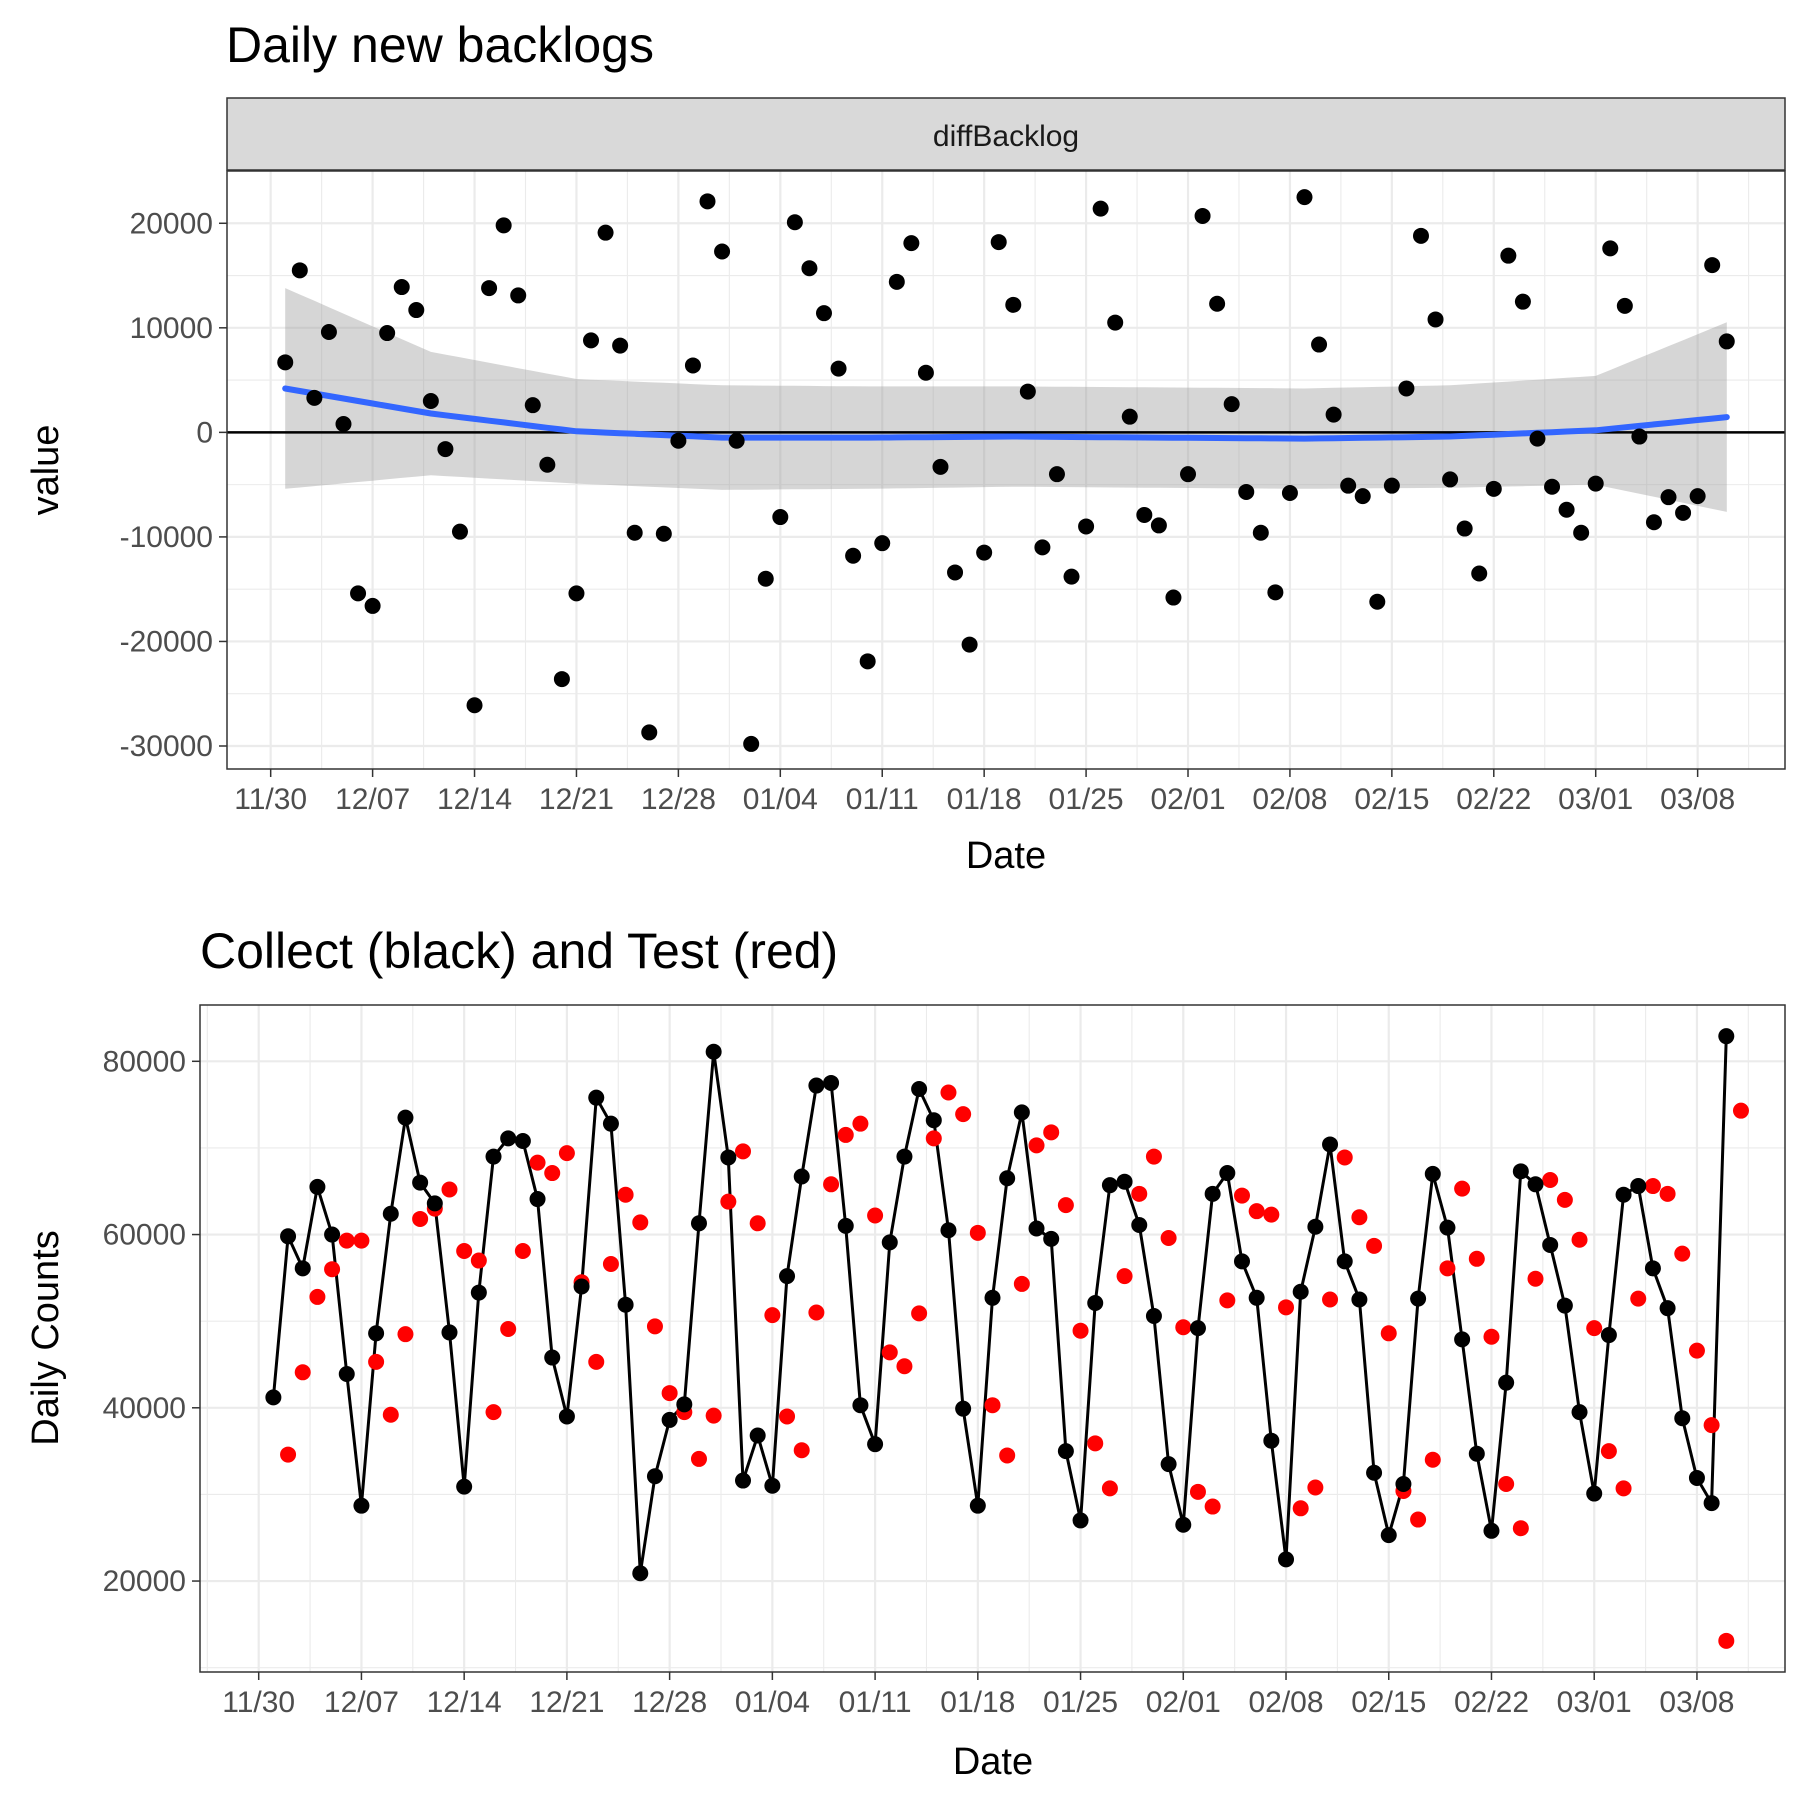 Image resolution: width=1800 pixels, height=1800 pixels. I want to click on backlog-x-axis-title: Date, so click(1006, 856).